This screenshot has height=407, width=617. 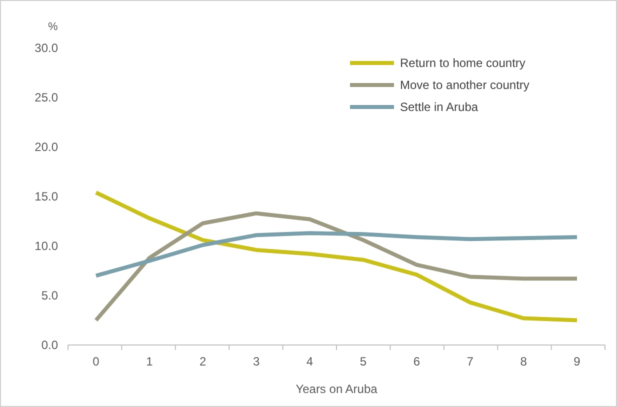 What do you see at coordinates (46, 97) in the screenshot?
I see `y-tick-label: 25.0` at bounding box center [46, 97].